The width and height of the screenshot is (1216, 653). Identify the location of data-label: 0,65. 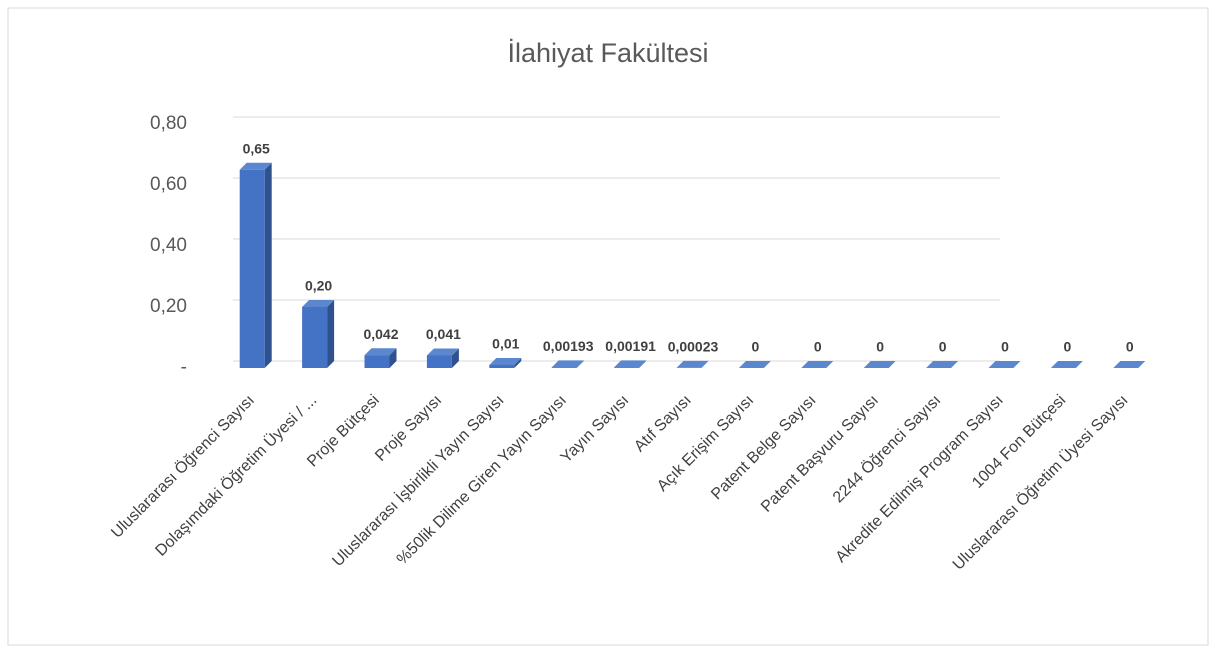
(256, 148).